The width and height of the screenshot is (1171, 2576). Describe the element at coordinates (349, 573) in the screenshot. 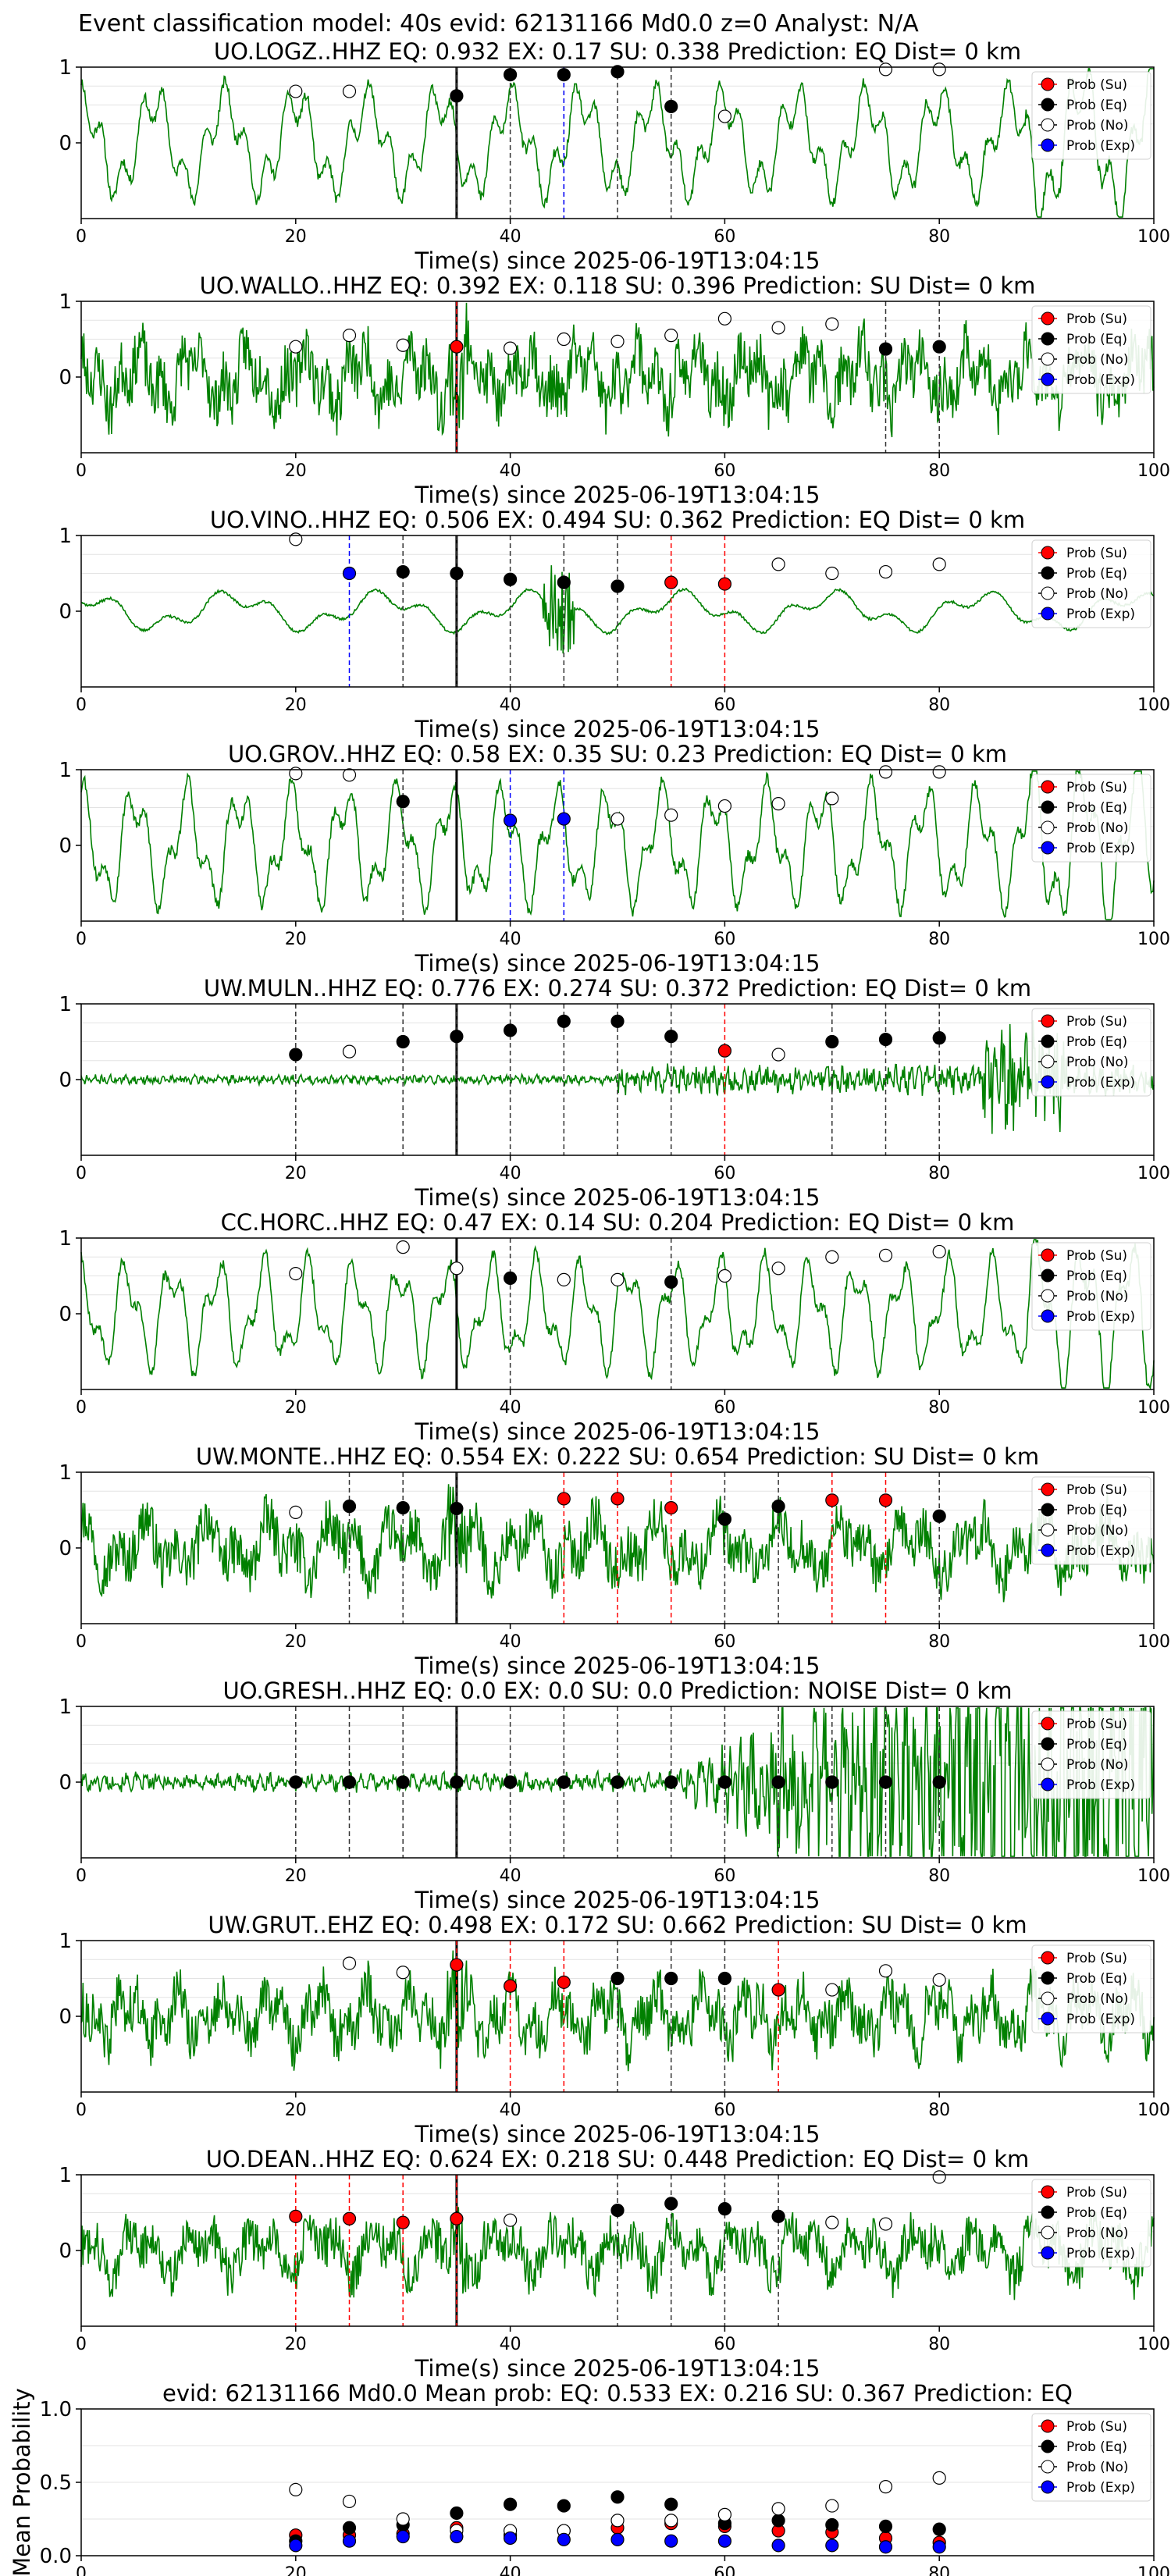

I see `prob-point-exp` at that location.